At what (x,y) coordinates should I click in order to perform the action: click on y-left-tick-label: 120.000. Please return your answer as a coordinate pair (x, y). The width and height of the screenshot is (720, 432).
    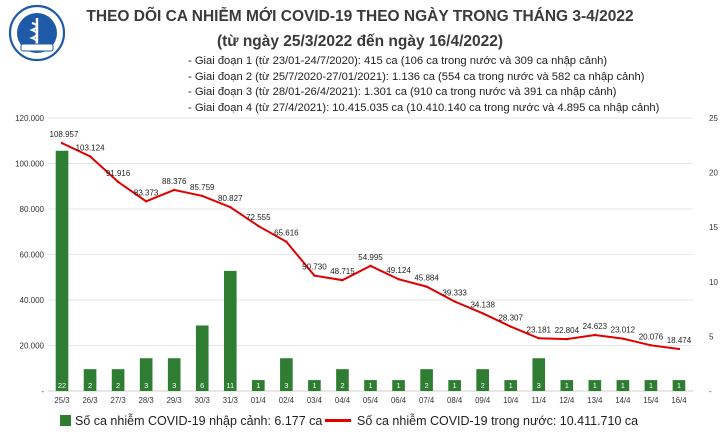
    Looking at the image, I should click on (29, 118).